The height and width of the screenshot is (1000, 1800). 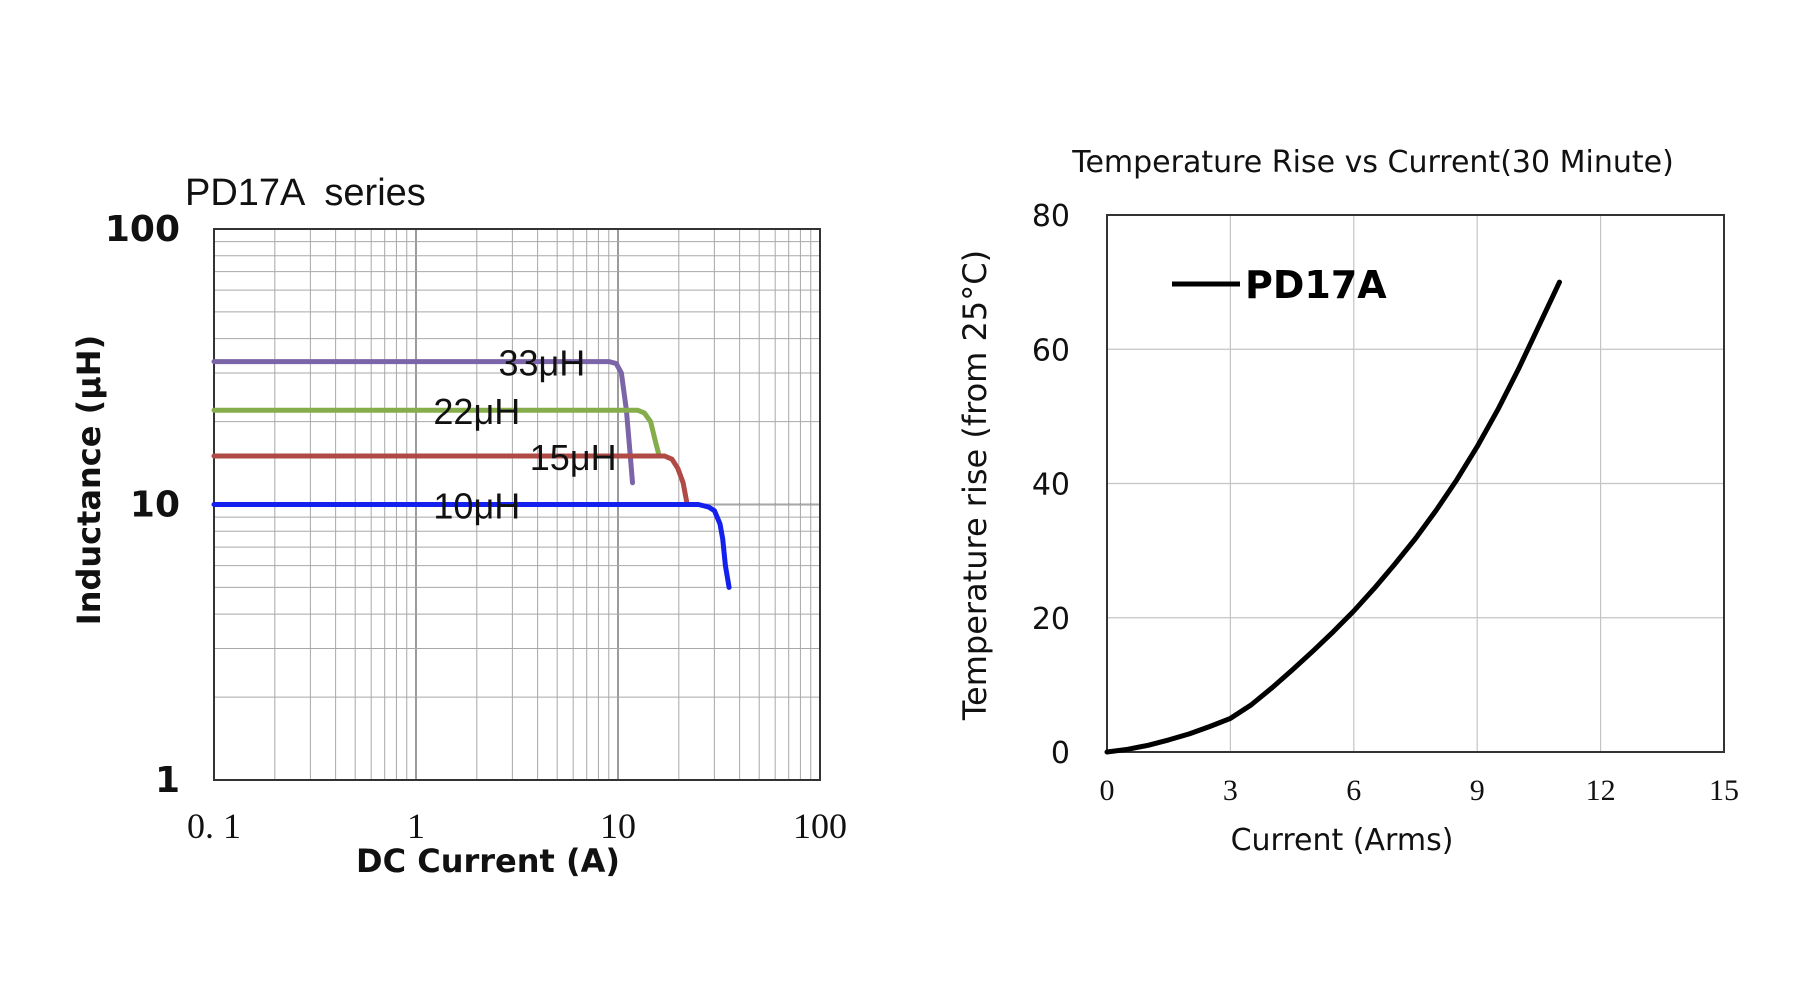 What do you see at coordinates (517, 826) in the screenshot?
I see `inductance-x-tick-labels: 0. 1 1 10 100` at bounding box center [517, 826].